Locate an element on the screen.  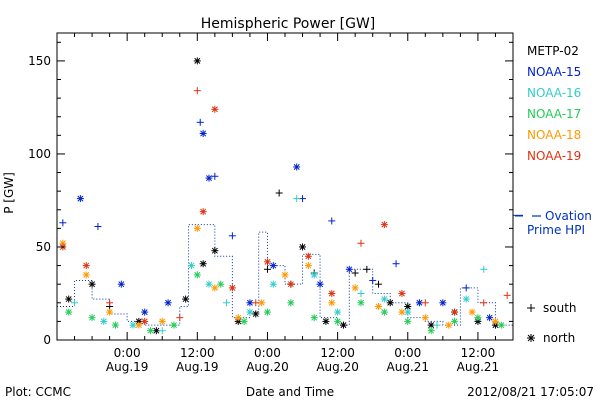
legend-entry: METP-02 is located at coordinates (553, 51).